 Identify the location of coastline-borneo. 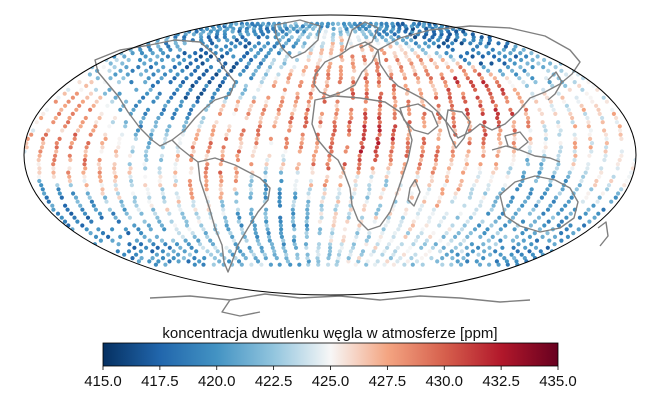
(516, 141).